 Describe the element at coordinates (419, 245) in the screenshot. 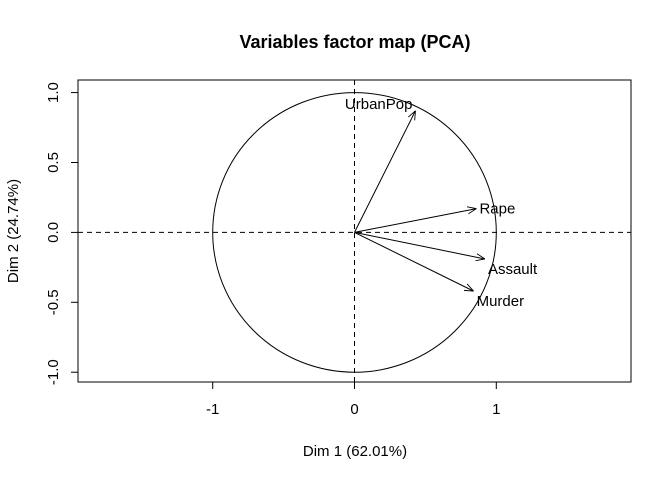

I see `variable-arrow-assault` at that location.